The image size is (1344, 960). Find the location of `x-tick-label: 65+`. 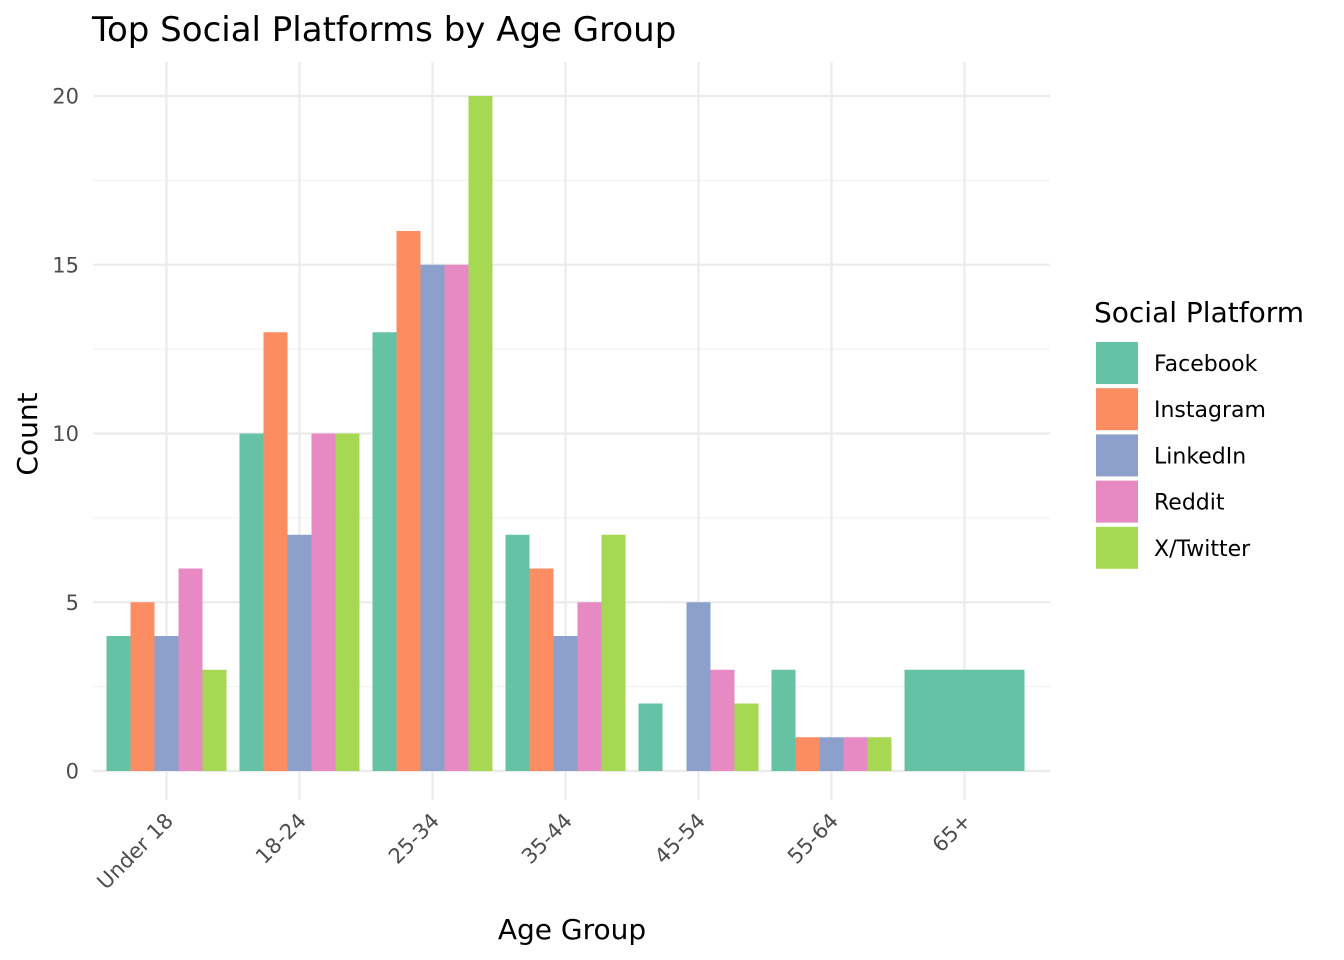

x-tick-label: 65+ is located at coordinates (952, 833).